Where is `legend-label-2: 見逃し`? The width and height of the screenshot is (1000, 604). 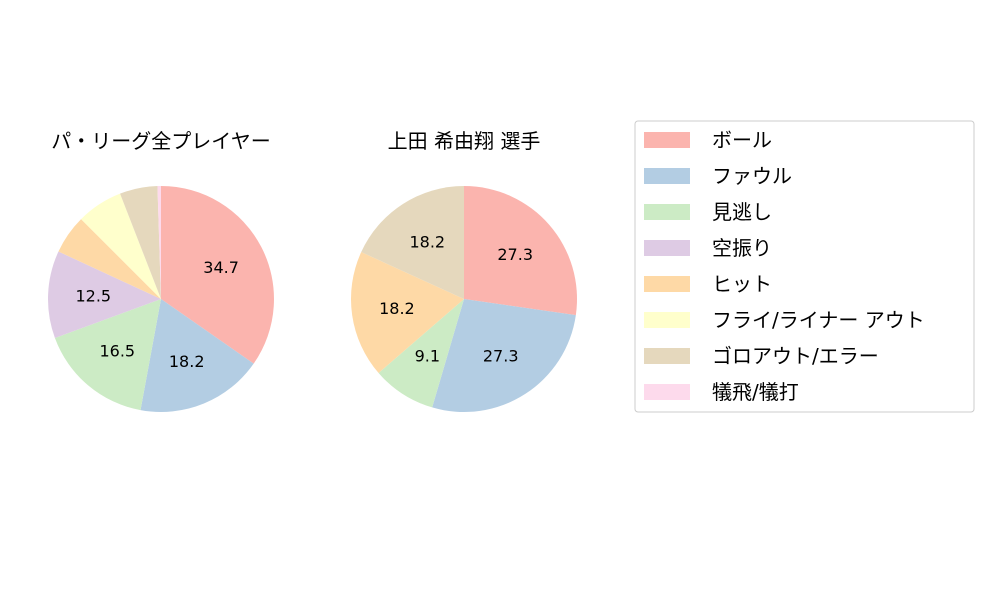
legend-label-2: 見逃し is located at coordinates (742, 212).